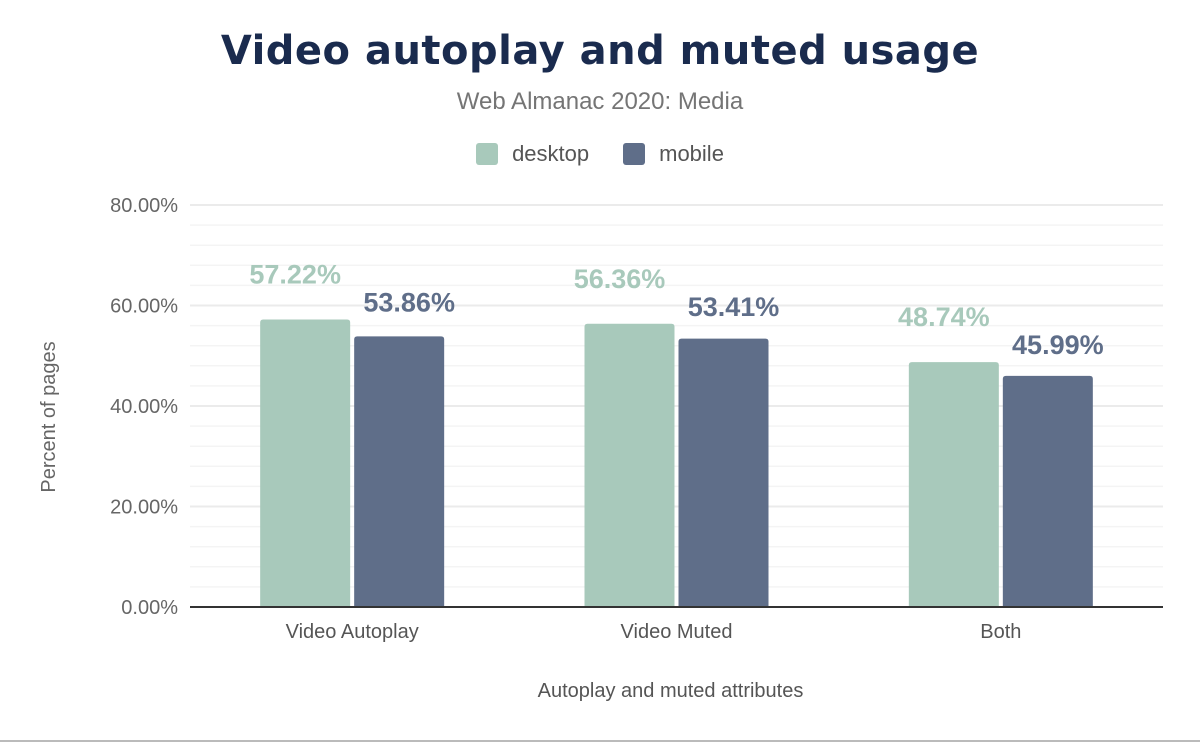 The width and height of the screenshot is (1200, 742). I want to click on legend-item-desktop: desktop, so click(532, 154).